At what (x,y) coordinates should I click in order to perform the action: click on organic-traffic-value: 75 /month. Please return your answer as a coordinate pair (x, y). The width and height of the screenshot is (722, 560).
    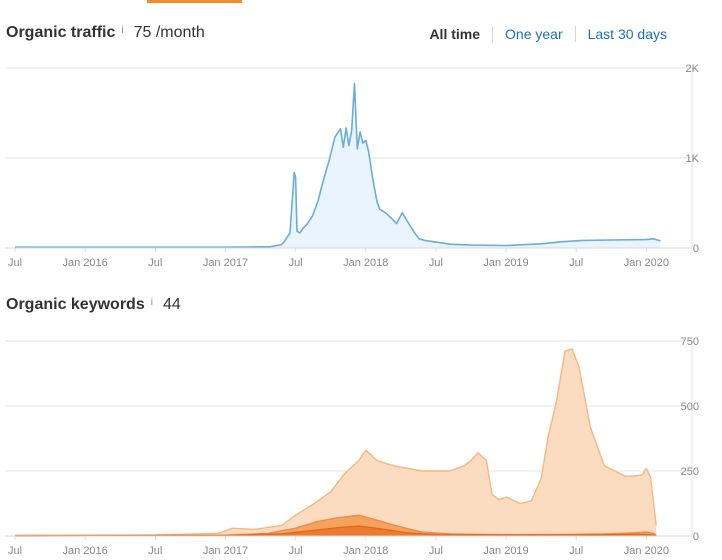
    Looking at the image, I should click on (169, 32).